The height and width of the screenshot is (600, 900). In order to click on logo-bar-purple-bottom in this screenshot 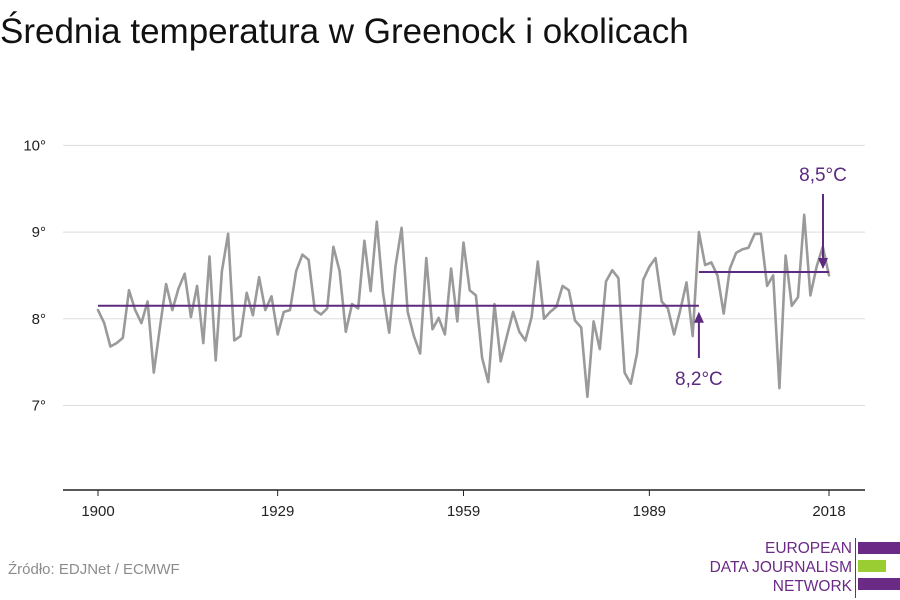, I will do `click(879, 584)`.